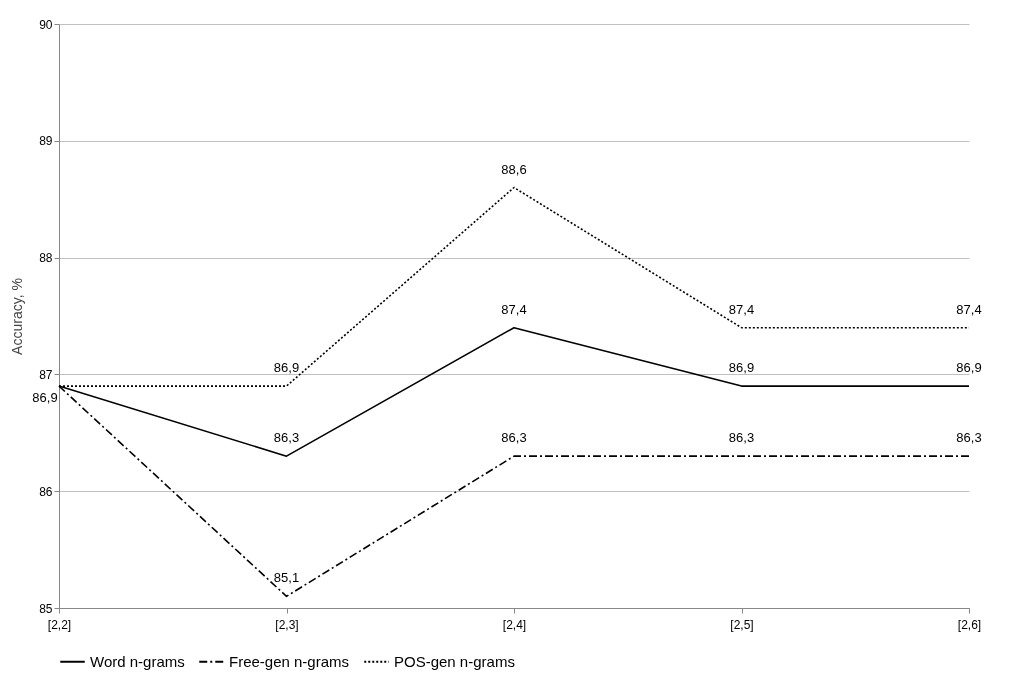 This screenshot has height=691, width=1020. I want to click on y-tick-label: 89, so click(46, 141).